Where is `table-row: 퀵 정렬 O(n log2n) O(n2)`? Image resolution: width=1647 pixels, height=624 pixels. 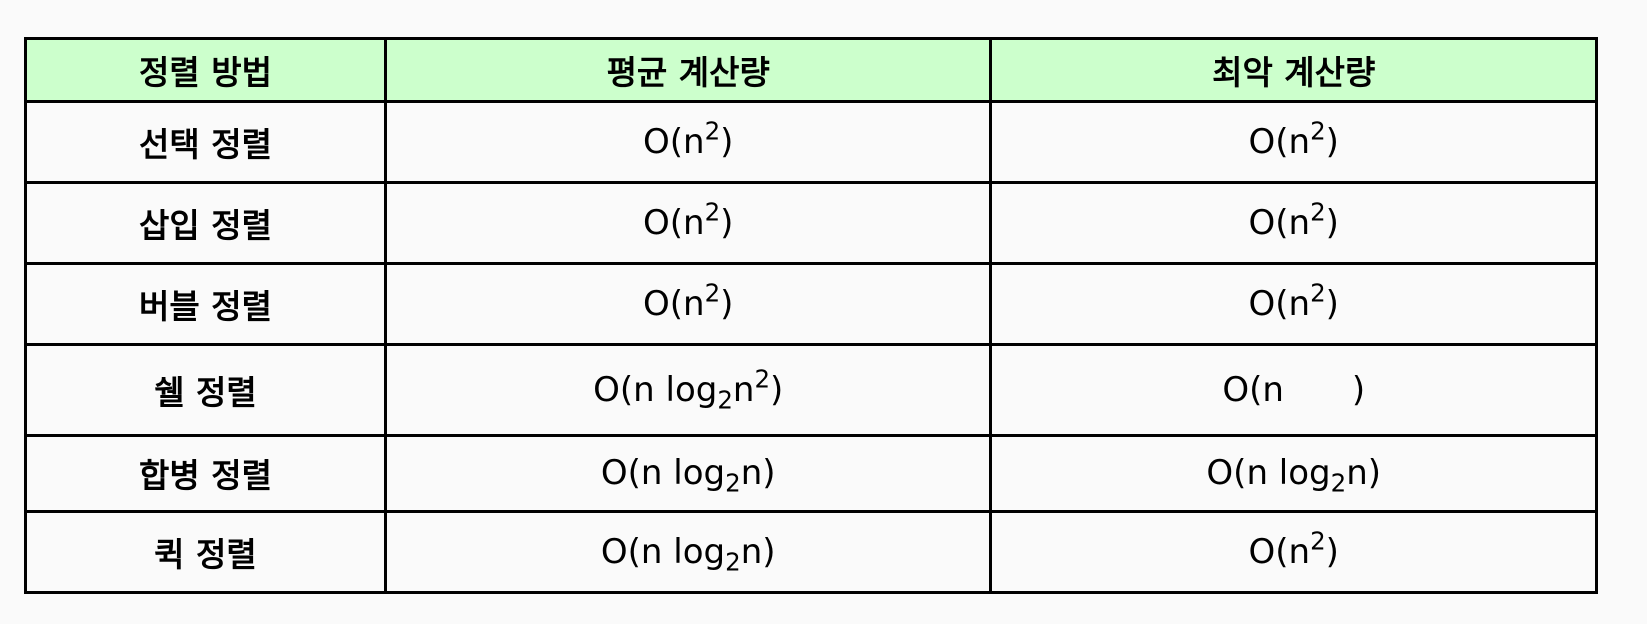
table-row: 퀵 정렬 O(n log2n) O(n2) is located at coordinates (811, 552).